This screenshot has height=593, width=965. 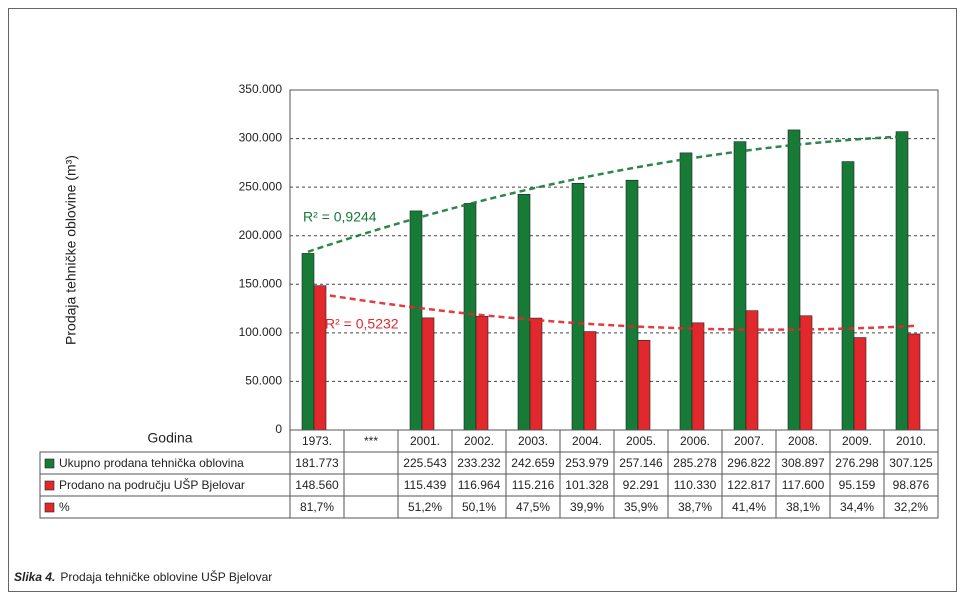 I want to click on x-tick-label: 2008., so click(x=803, y=441).